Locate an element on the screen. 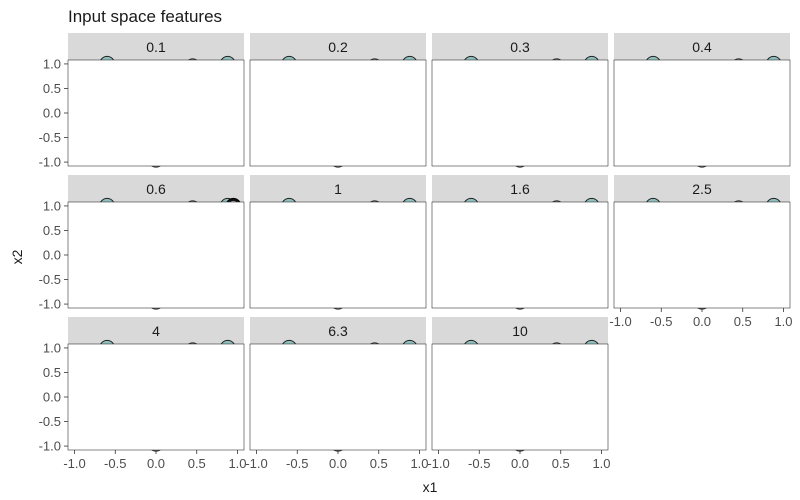 The image size is (800, 500). chart-title: Input space features is located at coordinates (145, 16).